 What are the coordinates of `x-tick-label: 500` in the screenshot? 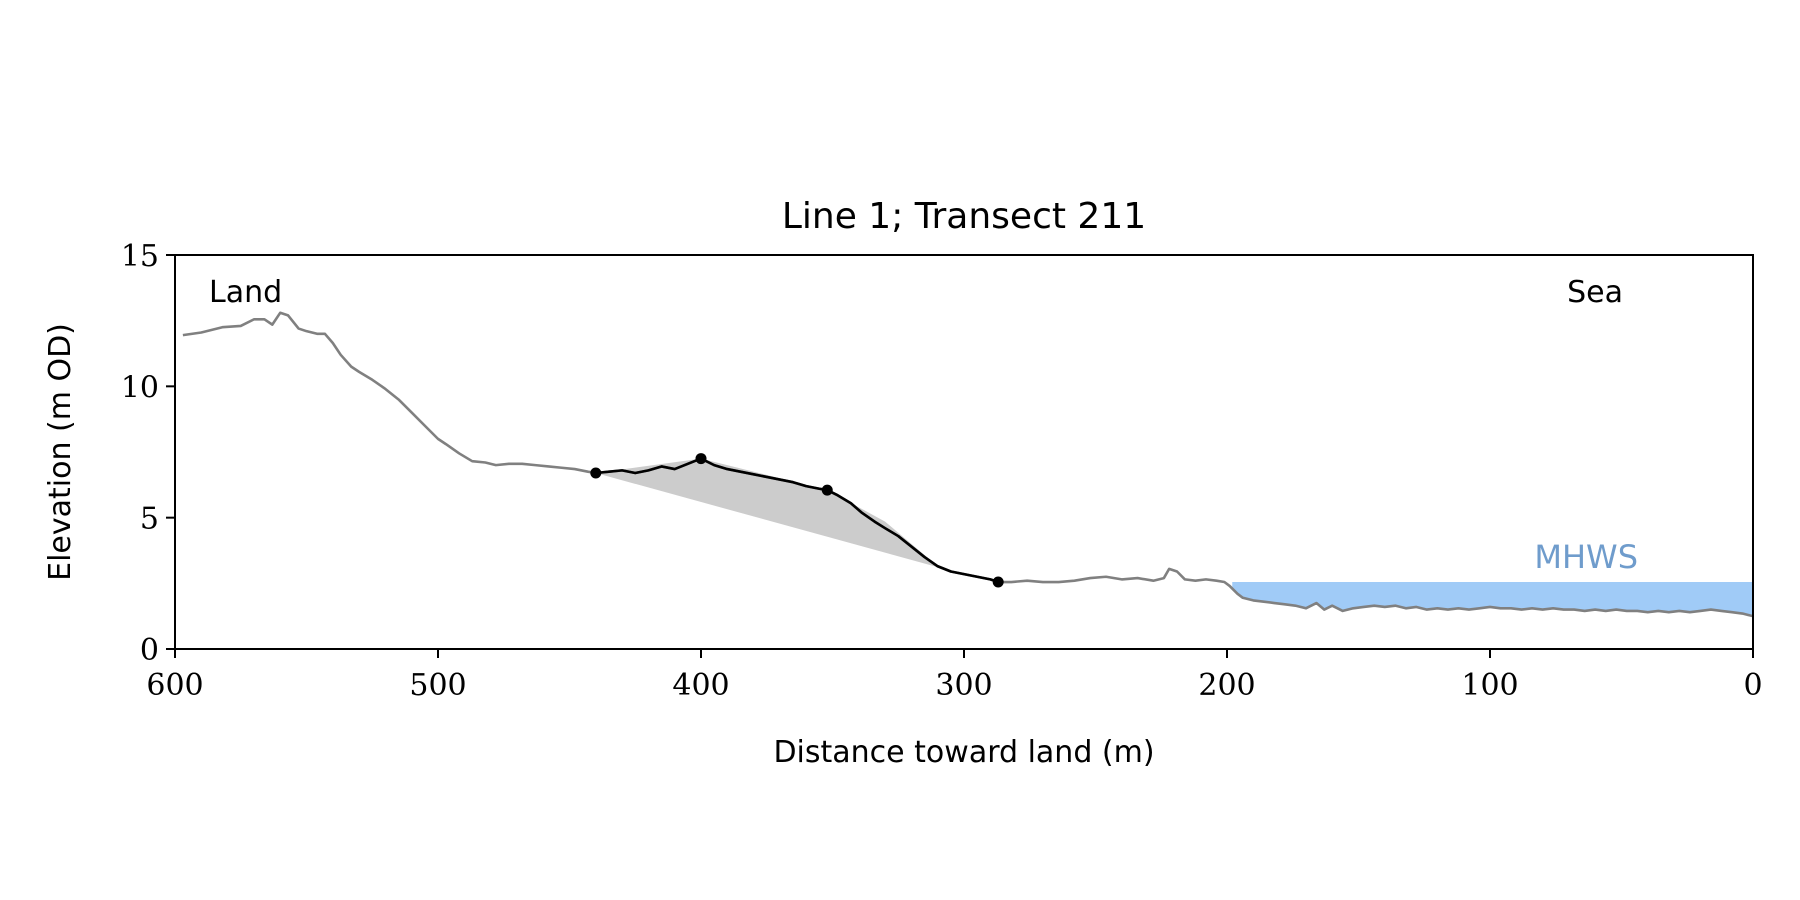 It's located at (437, 685).